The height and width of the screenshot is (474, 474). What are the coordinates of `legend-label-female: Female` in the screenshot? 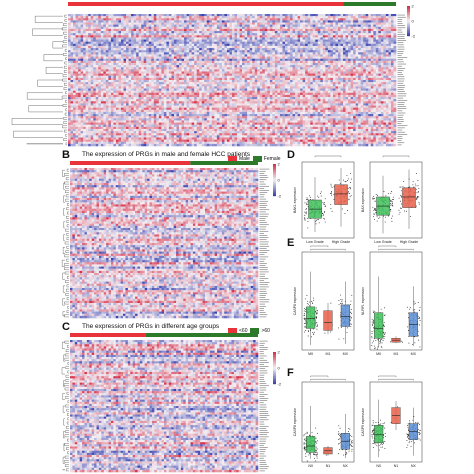 It's located at (272, 159).